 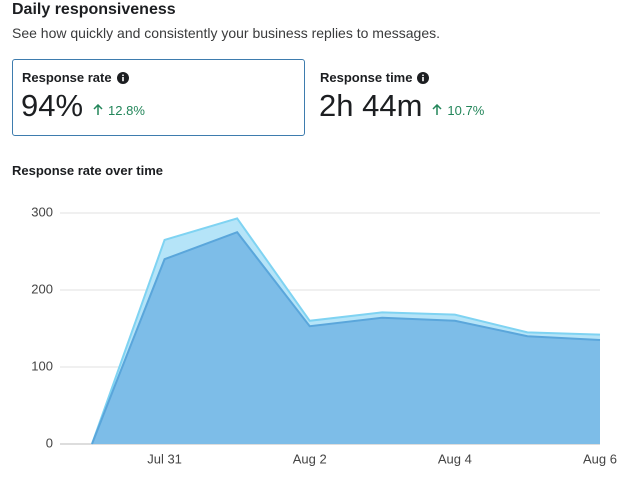 What do you see at coordinates (158, 97) in the screenshot?
I see `metric-card: Response rate 94% 12.8%` at bounding box center [158, 97].